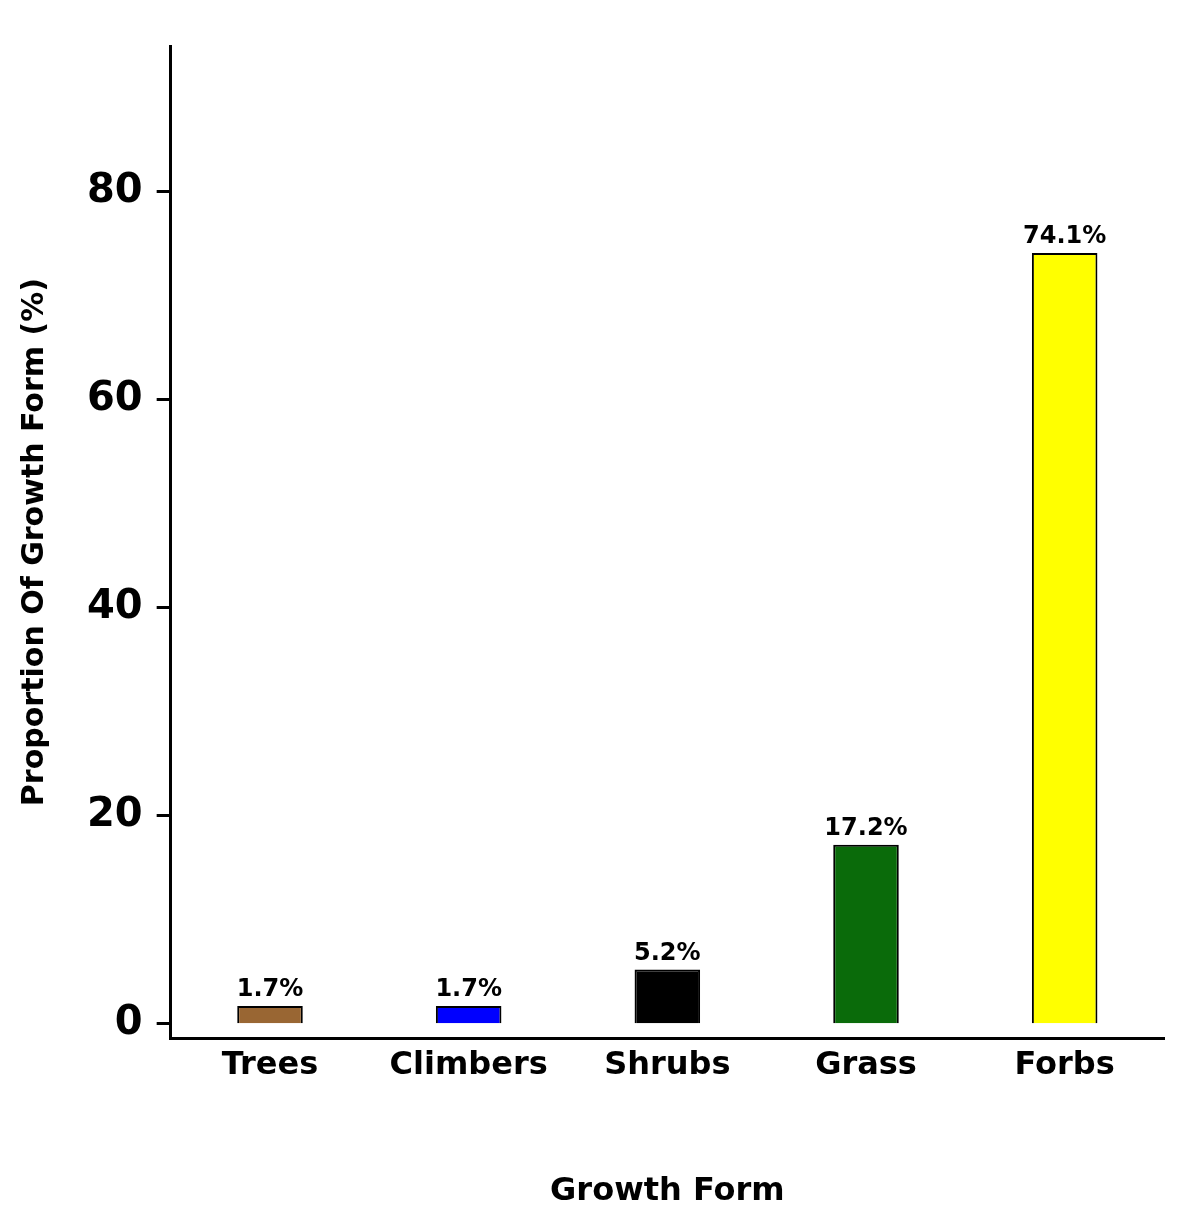  Describe the element at coordinates (114, 604) in the screenshot. I see `y-tick-label: 40` at that location.